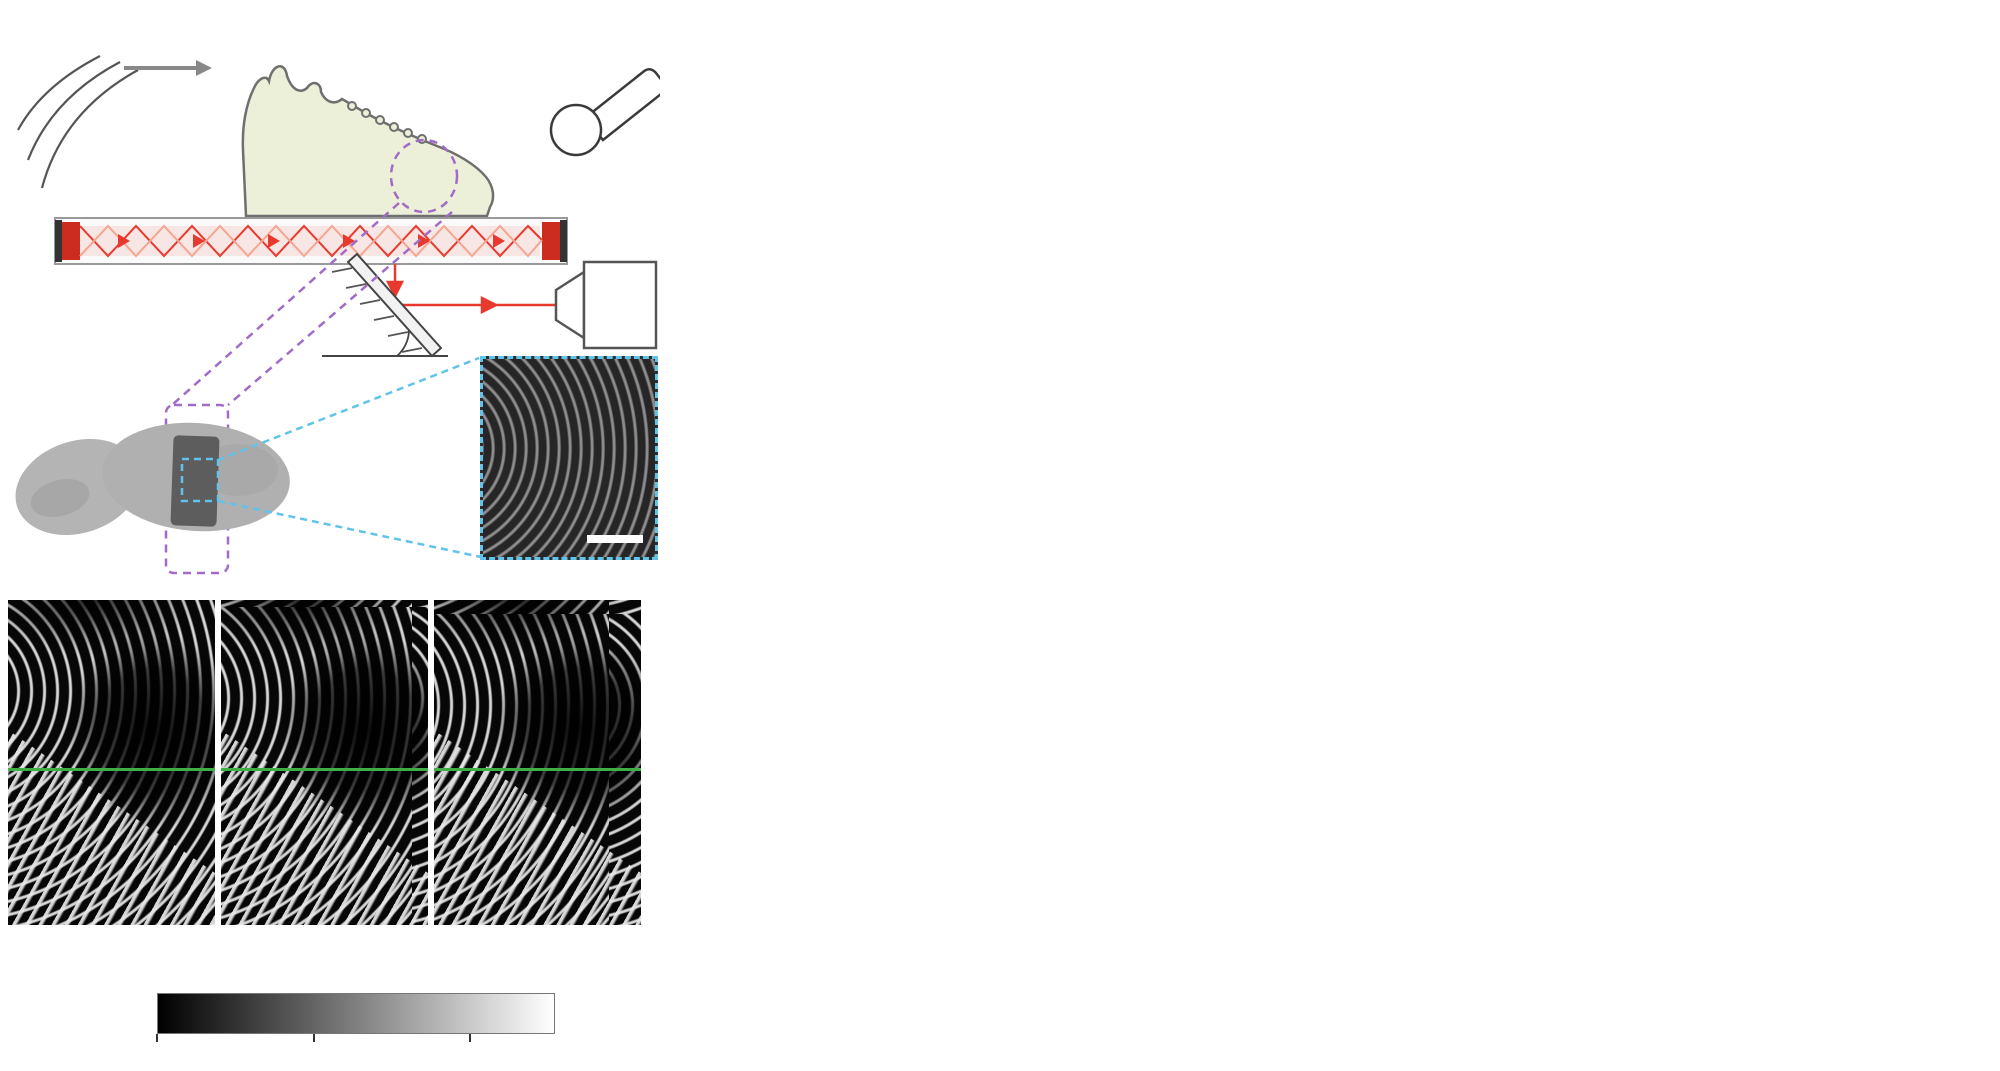 Image resolution: width=2000 pixels, height=1071 pixels. What do you see at coordinates (604, 112) in the screenshot?
I see `microphone-icon` at bounding box center [604, 112].